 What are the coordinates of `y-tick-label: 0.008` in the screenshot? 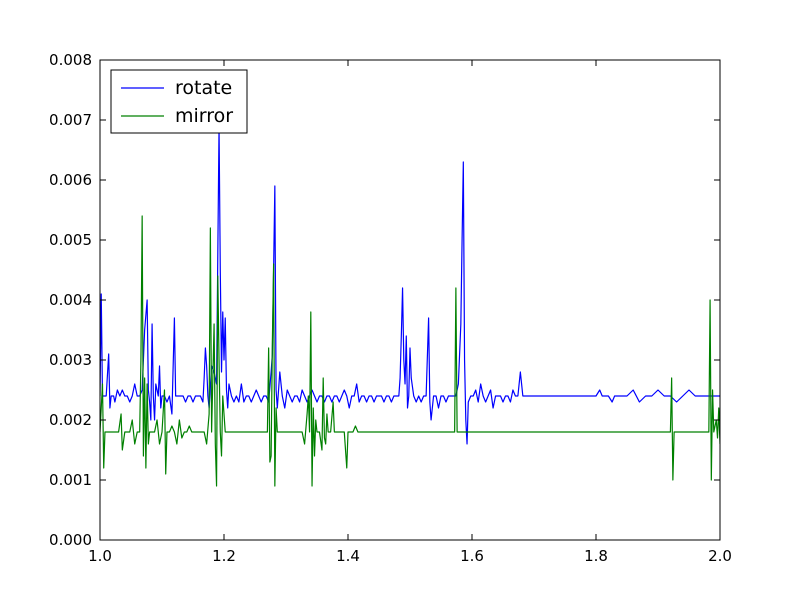 It's located at (70, 60).